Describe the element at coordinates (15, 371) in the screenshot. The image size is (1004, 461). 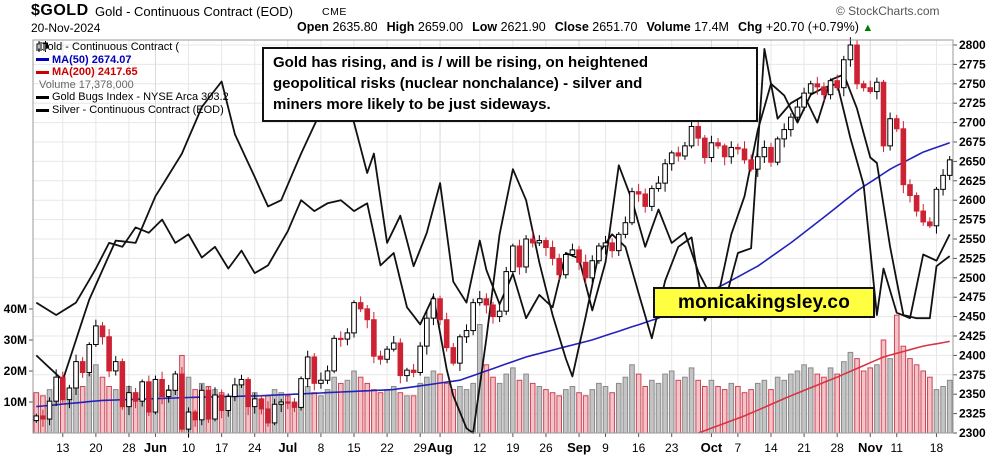
I see `svg-text: 20M` at that location.